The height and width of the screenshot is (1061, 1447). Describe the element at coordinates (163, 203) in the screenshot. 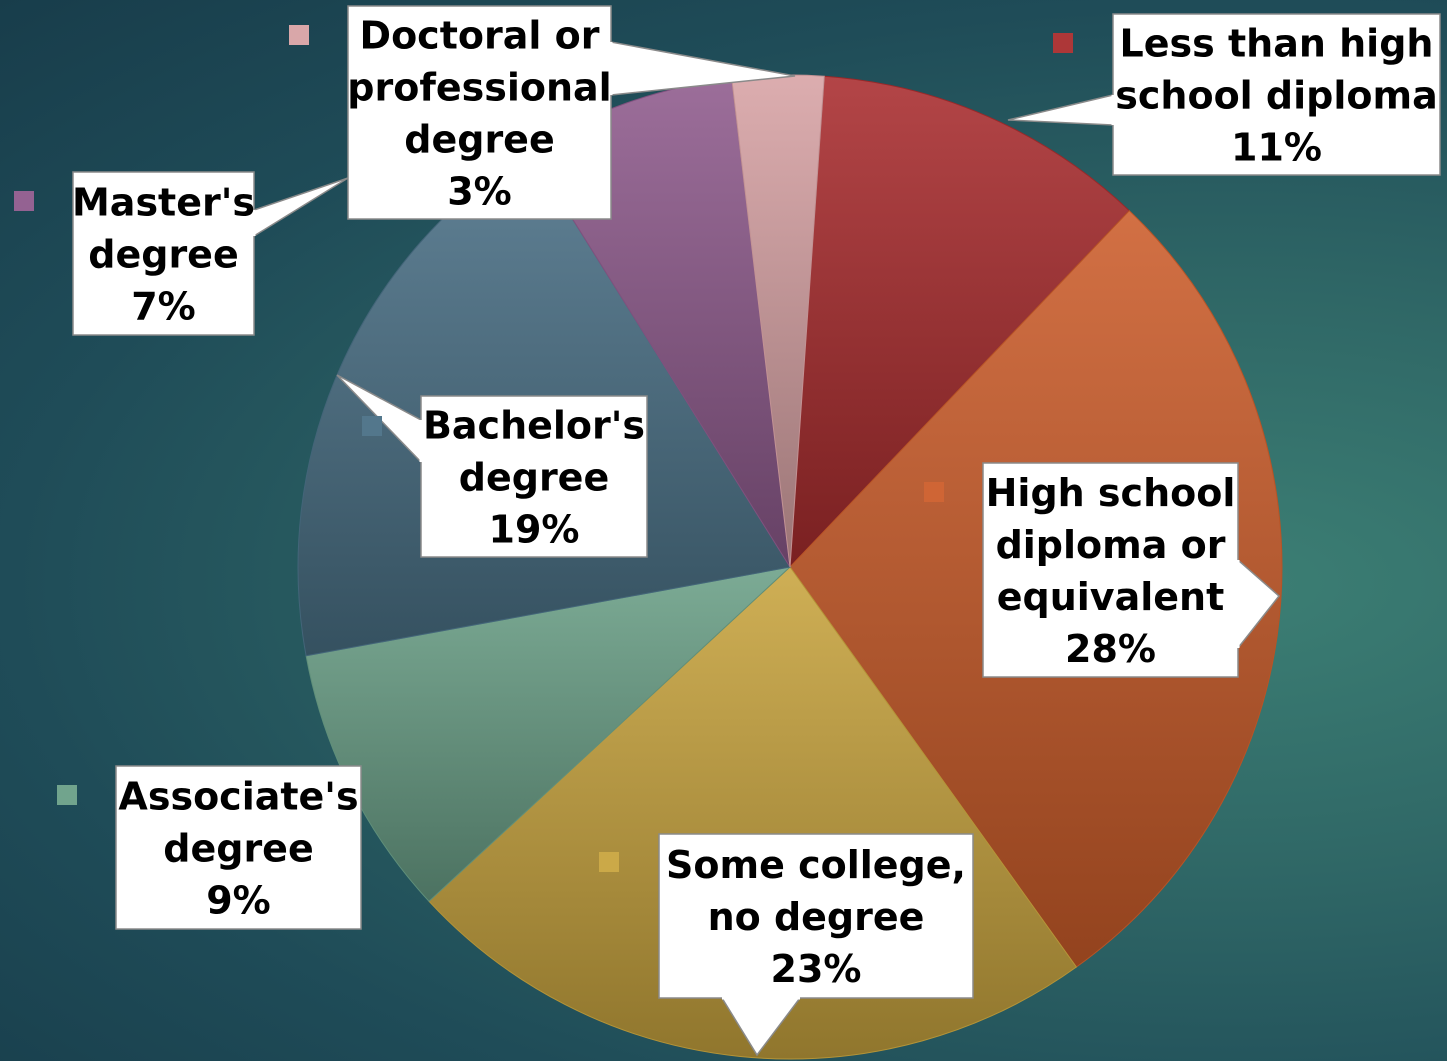

I see `slice-category-label: Master's` at that location.